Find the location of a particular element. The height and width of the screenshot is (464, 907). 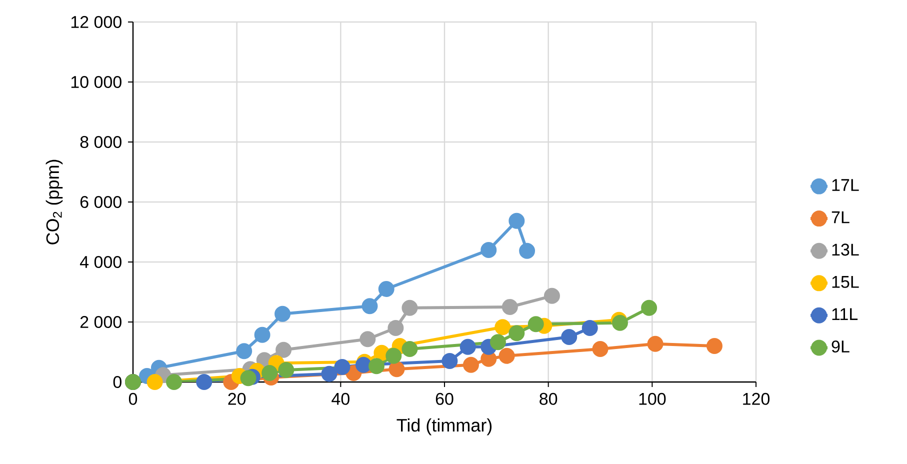

legend-label: 13L is located at coordinates (845, 250).